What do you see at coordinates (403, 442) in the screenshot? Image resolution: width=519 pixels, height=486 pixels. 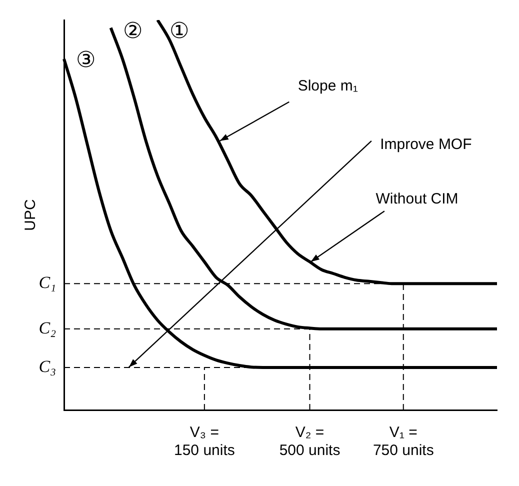 I see `x-tick-label: V₁ = 750 units` at bounding box center [403, 442].